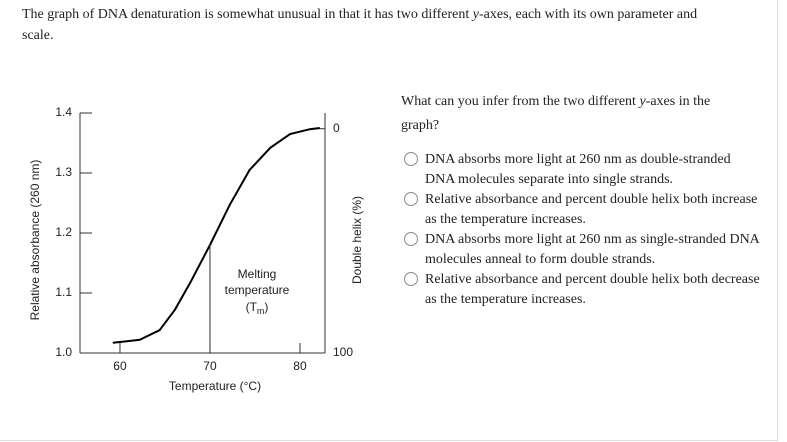 The height and width of the screenshot is (442, 787). Describe the element at coordinates (63, 232) in the screenshot. I see `y-tick-label: 1.2` at that location.